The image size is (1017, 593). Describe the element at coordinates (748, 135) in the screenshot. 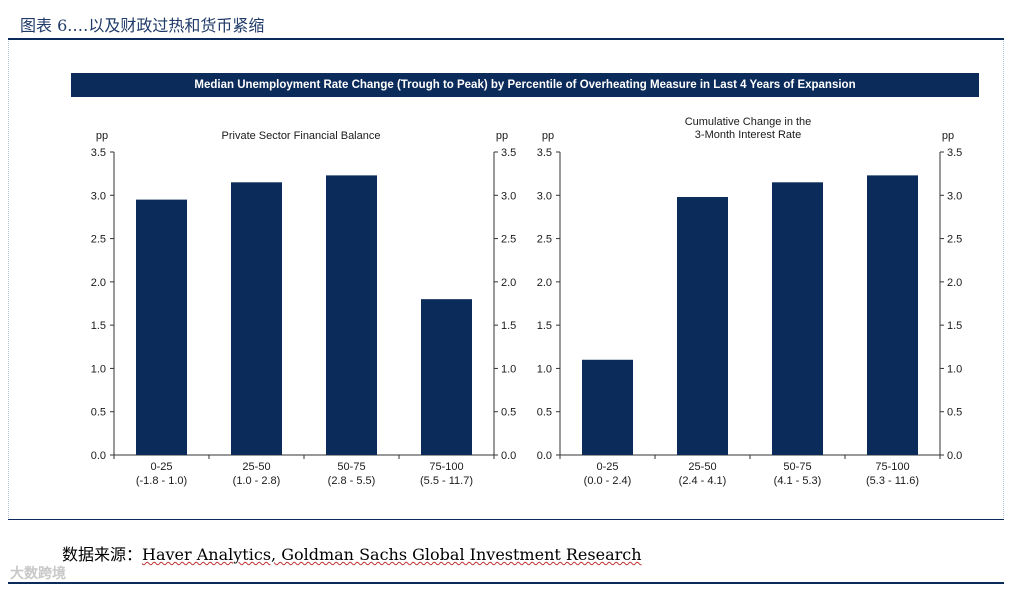

I see `chart-title: 3-Month Interest Rate` at that location.